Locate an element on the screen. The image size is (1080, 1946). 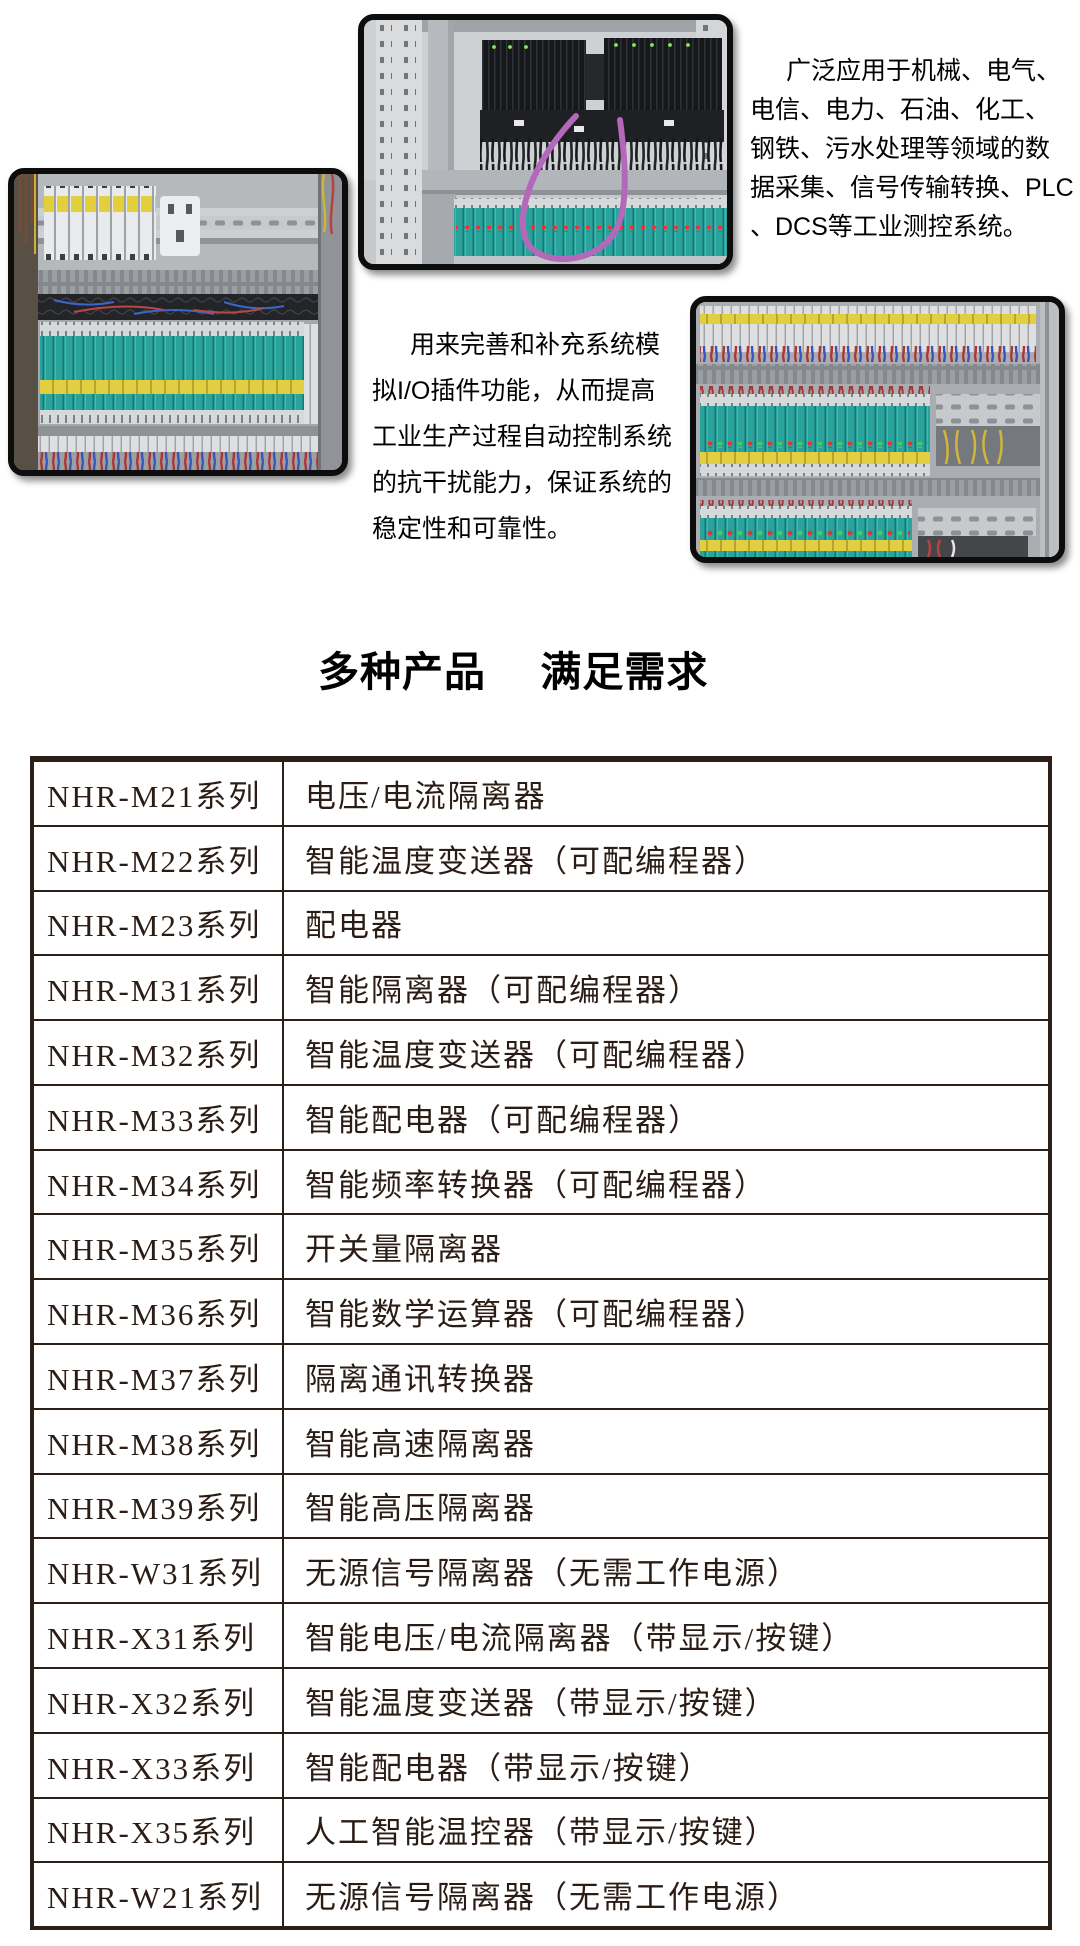
table-row: NHR-M39系列 智能高压隔离器 is located at coordinates (541, 1505).